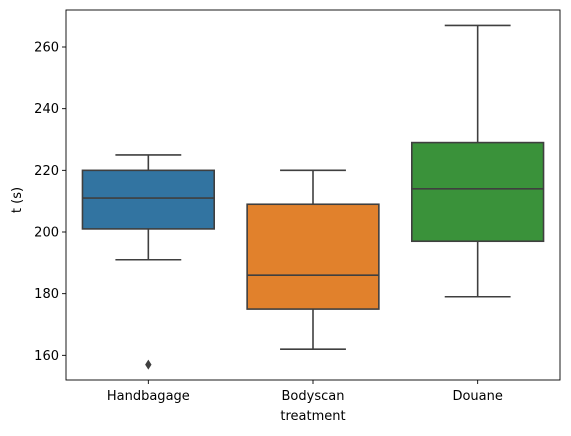  What do you see at coordinates (46, 48) in the screenshot?
I see `y-tick-label: 260` at bounding box center [46, 48].